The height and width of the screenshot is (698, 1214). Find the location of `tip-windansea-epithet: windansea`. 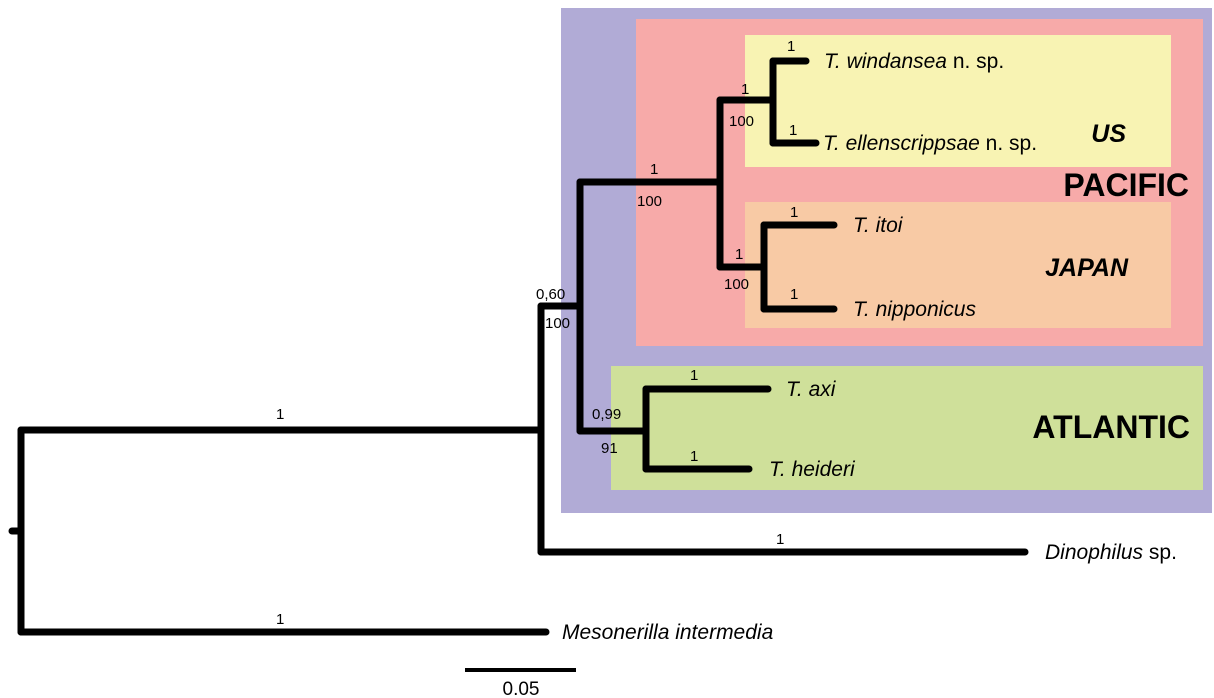

tip-windansea-epithet: windansea is located at coordinates (897, 61).